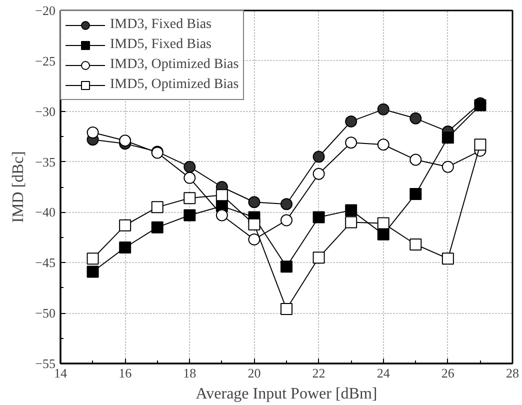  What do you see at coordinates (45, 363) in the screenshot?
I see `y-tick-label: −55` at bounding box center [45, 363].